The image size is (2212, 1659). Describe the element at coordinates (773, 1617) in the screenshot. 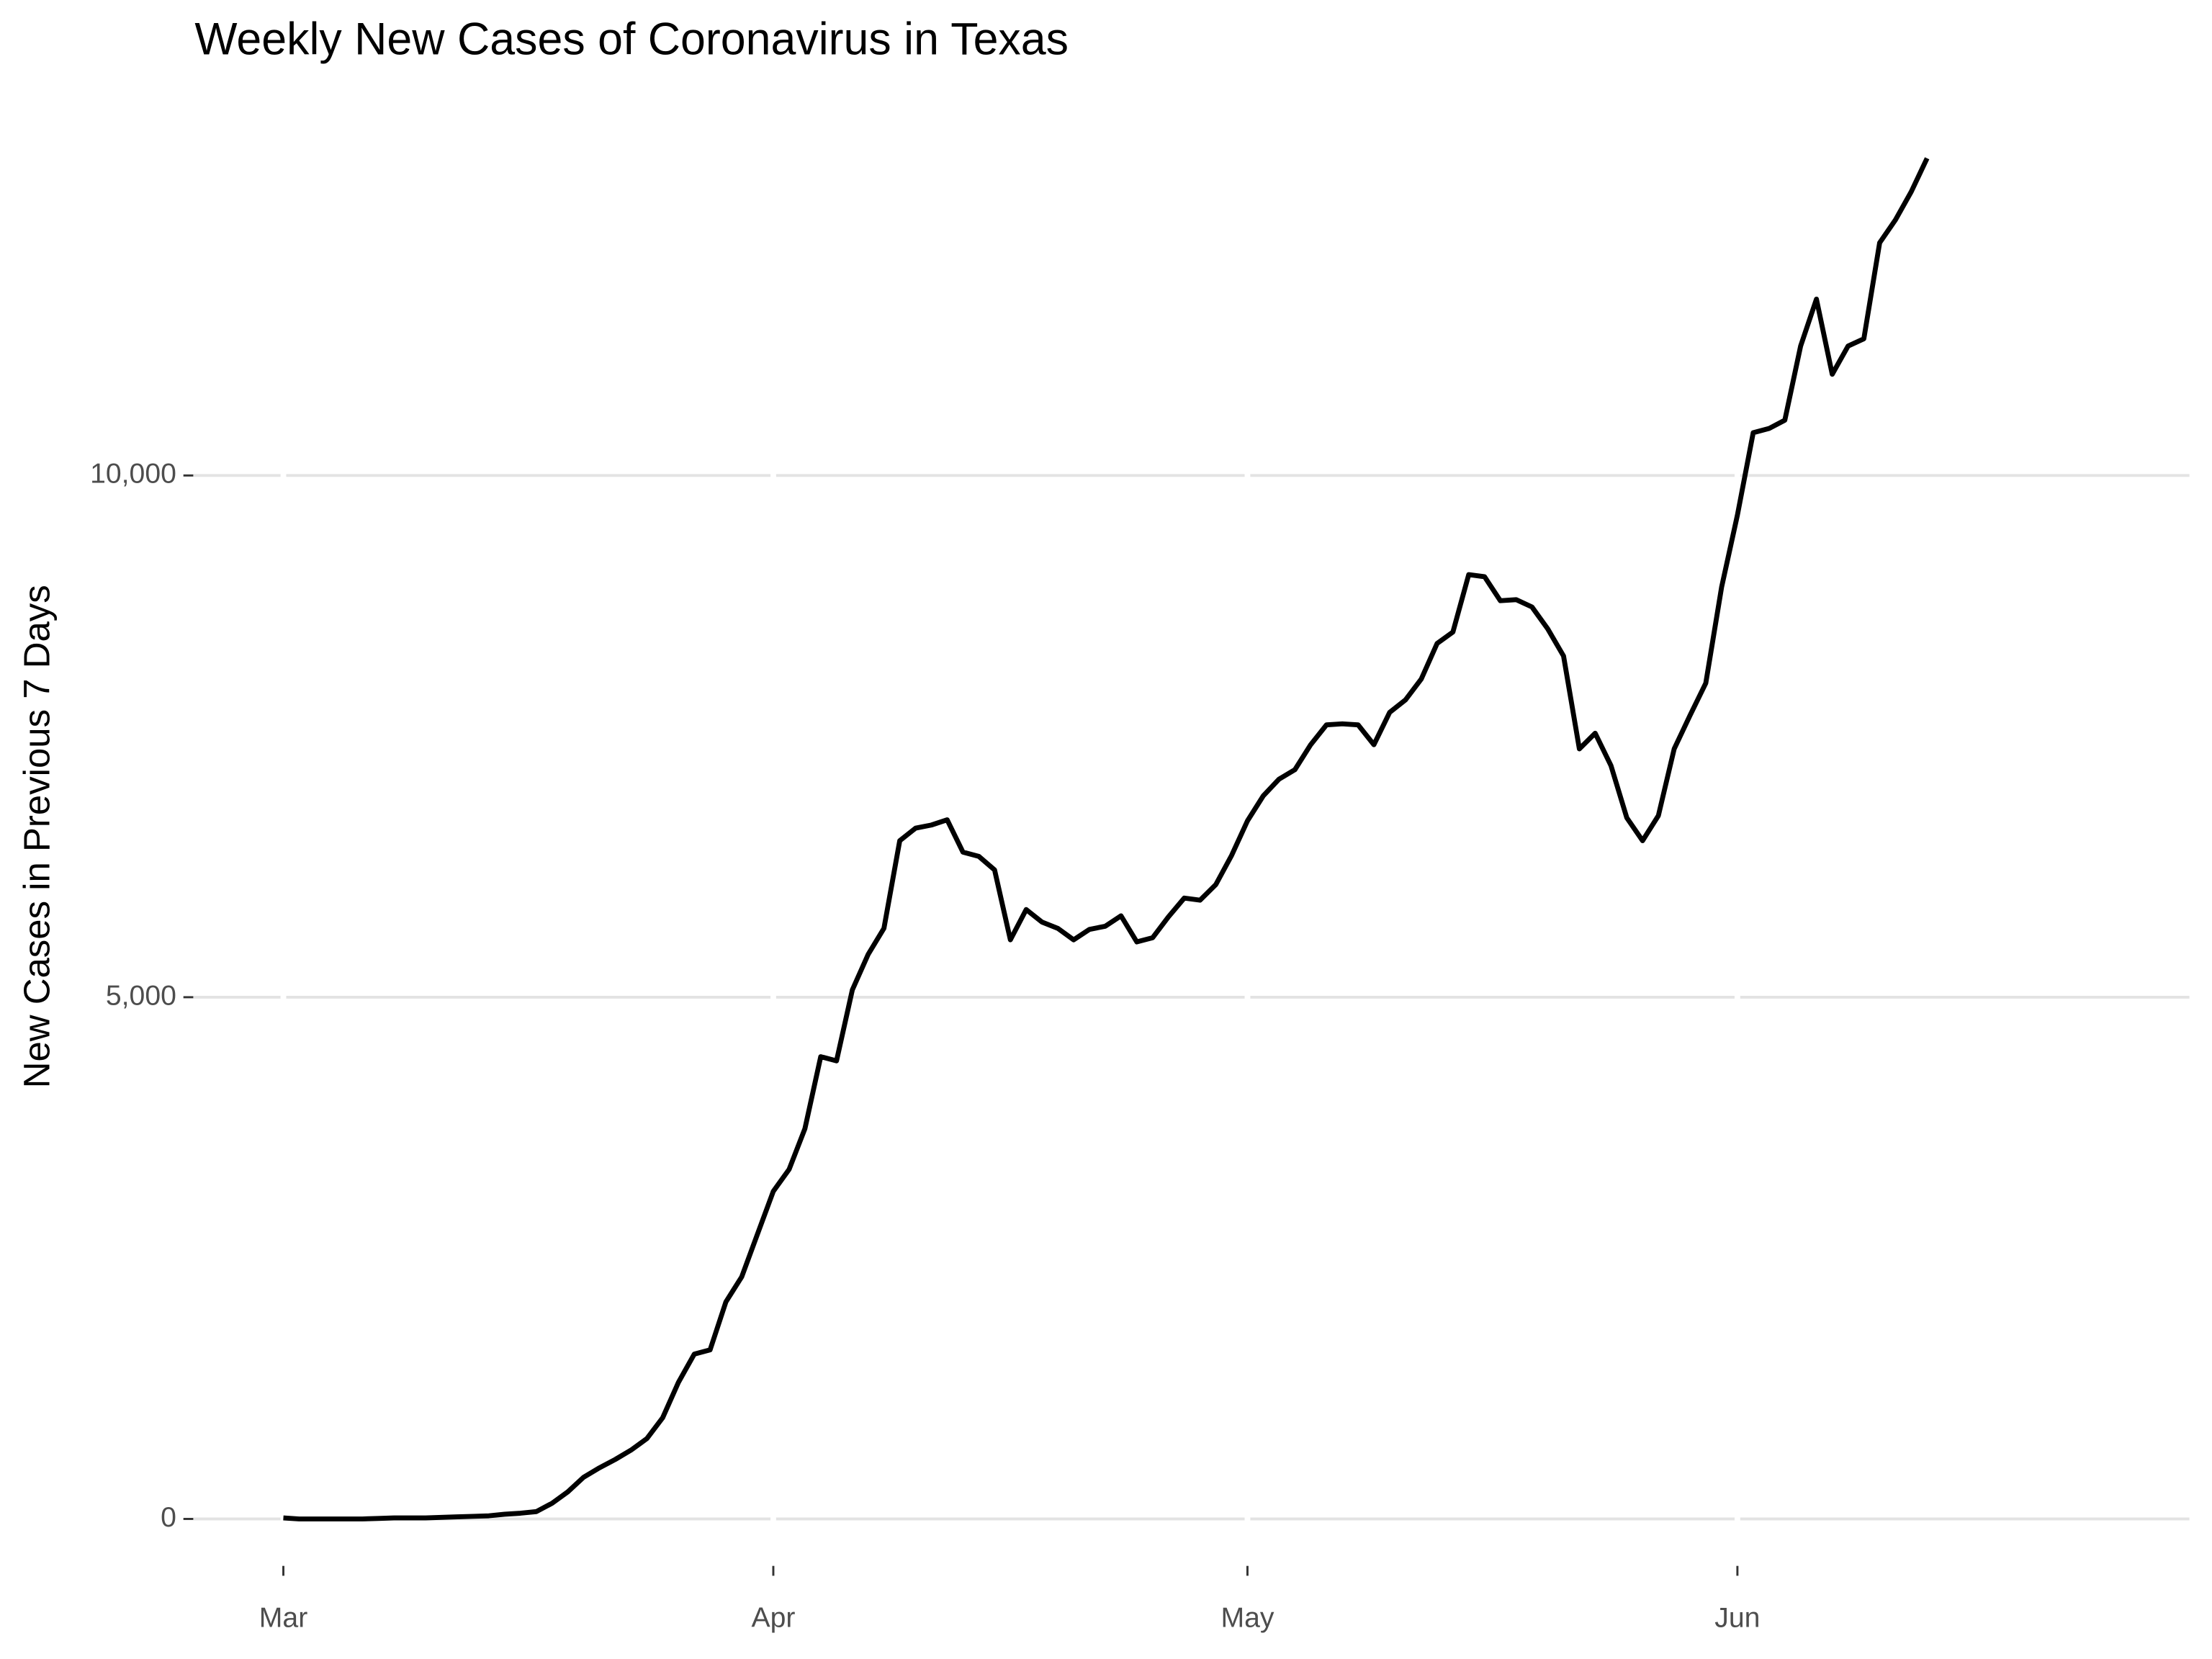

I see `x-tick-label: Apr` at that location.